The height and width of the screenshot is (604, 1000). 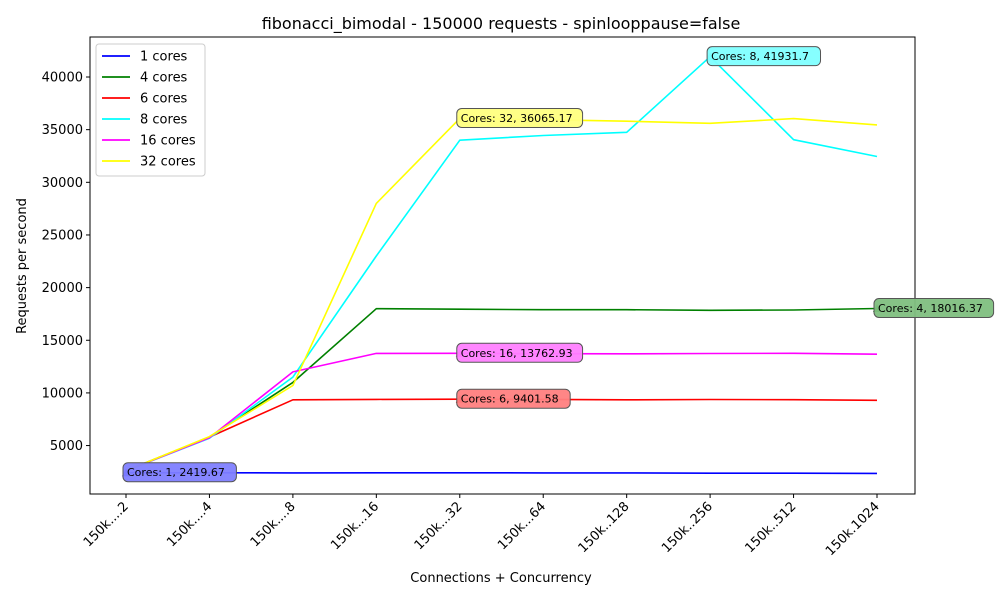 What do you see at coordinates (522, 526) in the screenshot?
I see `x-tick-label: 150k...64` at bounding box center [522, 526].